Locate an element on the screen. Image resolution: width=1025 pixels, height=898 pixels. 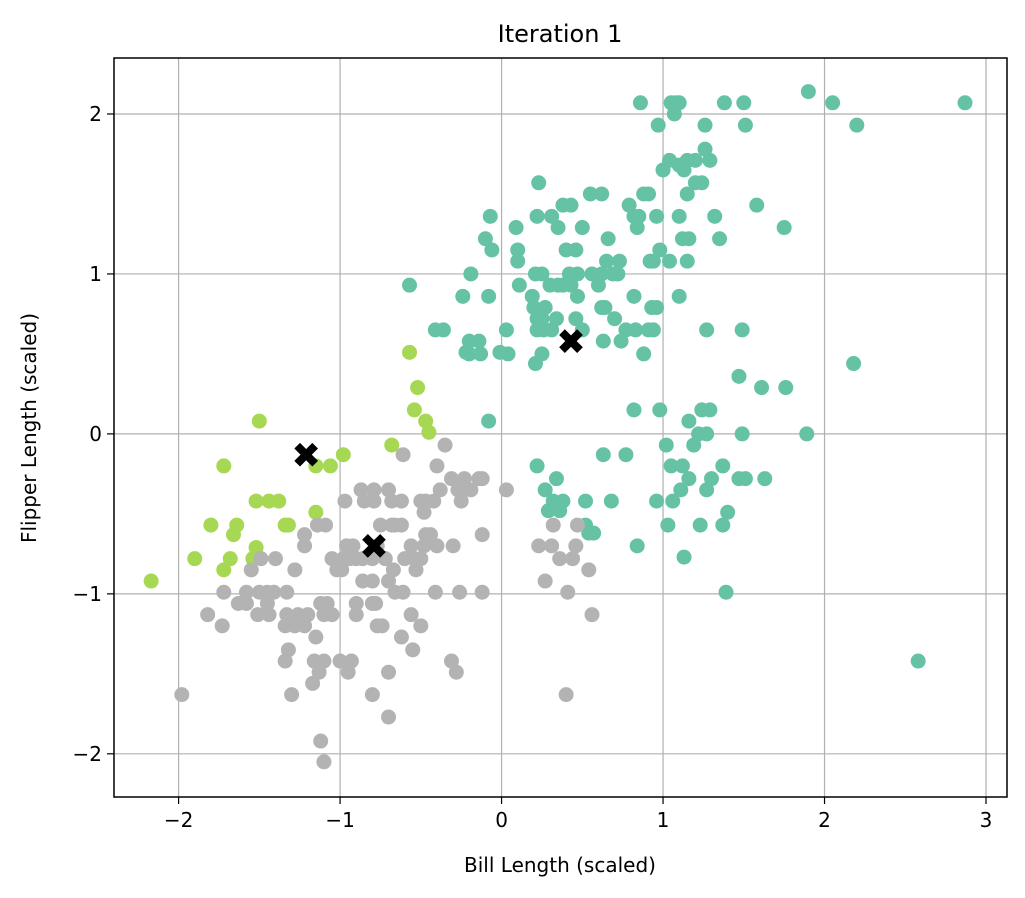
x-tick-label: 1 is located at coordinates (663, 820).